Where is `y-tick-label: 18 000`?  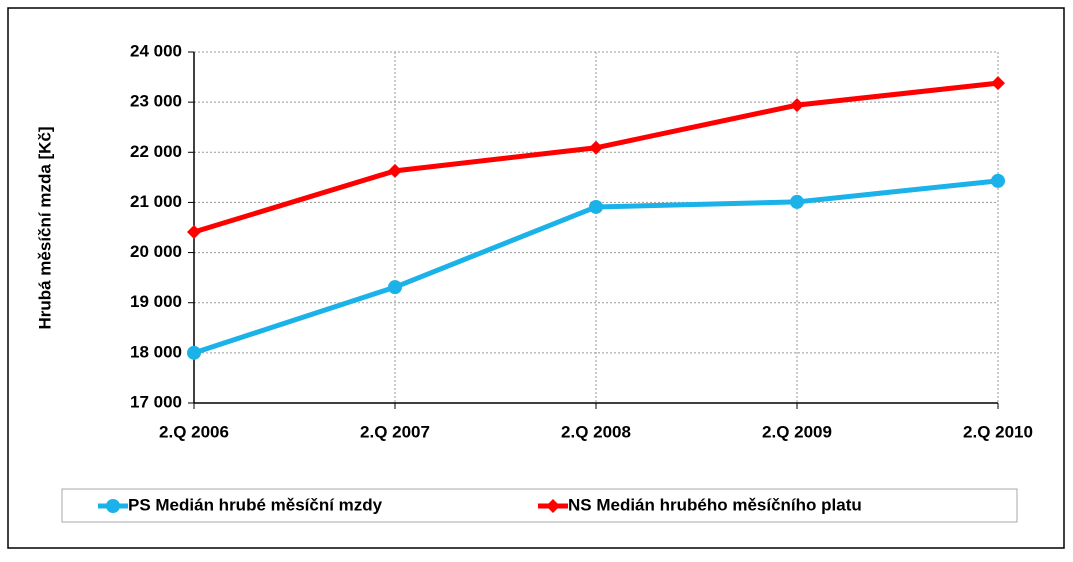
y-tick-label: 18 000 is located at coordinates (156, 351).